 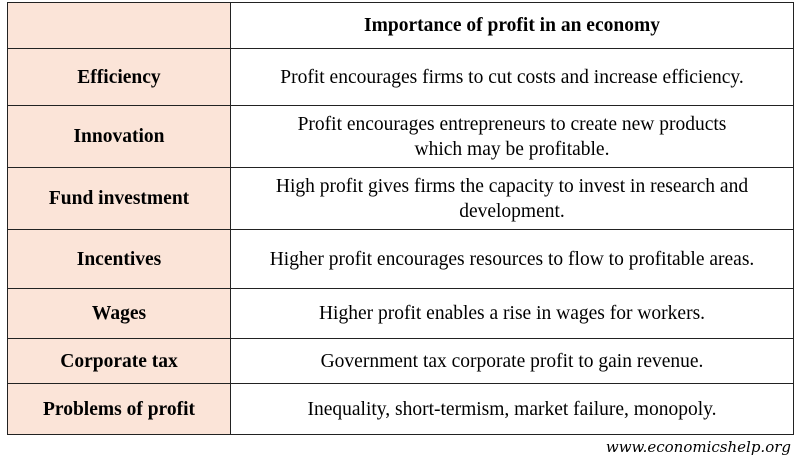 I want to click on table-header-row: Importance of profit in an economy, so click(x=400, y=25).